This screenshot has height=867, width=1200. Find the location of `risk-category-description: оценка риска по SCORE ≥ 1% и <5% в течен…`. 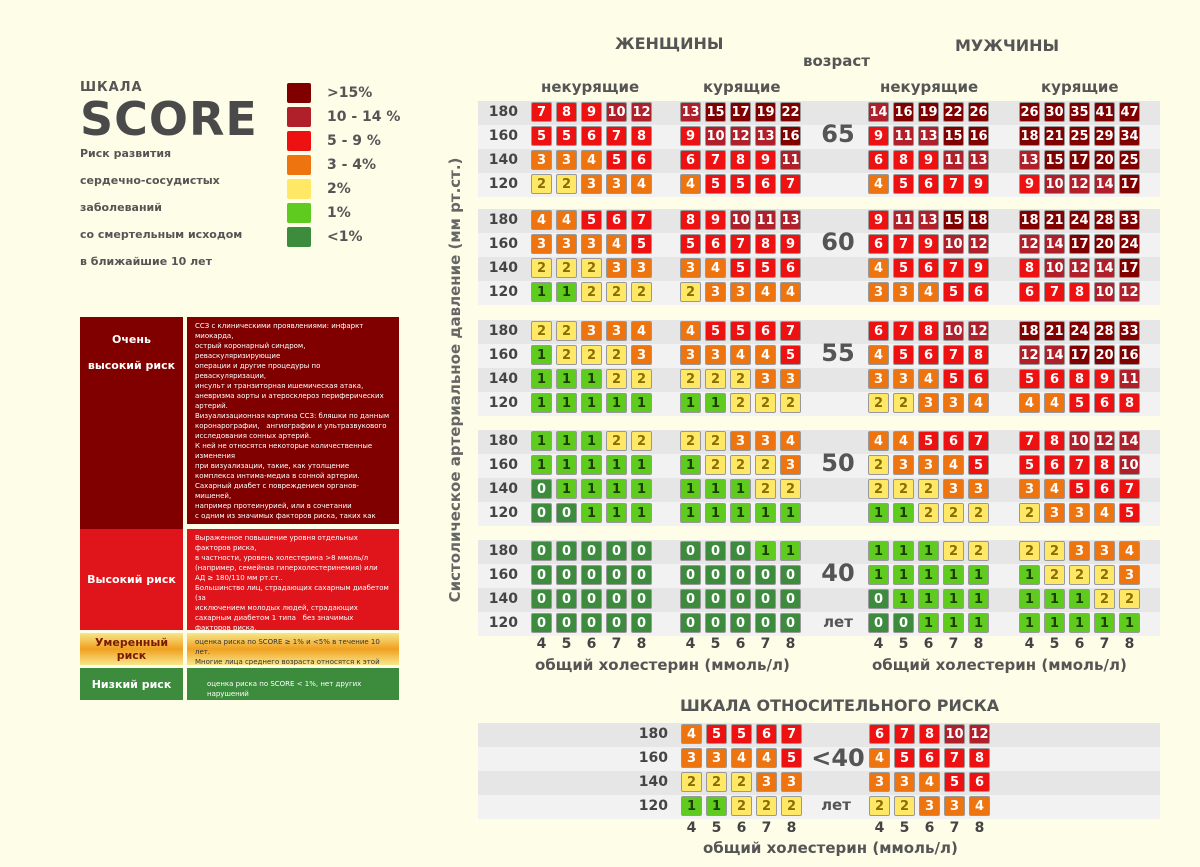

risk-category-description: оценка риска по SCORE ≥ 1% и <5% в течен… is located at coordinates (293, 649).